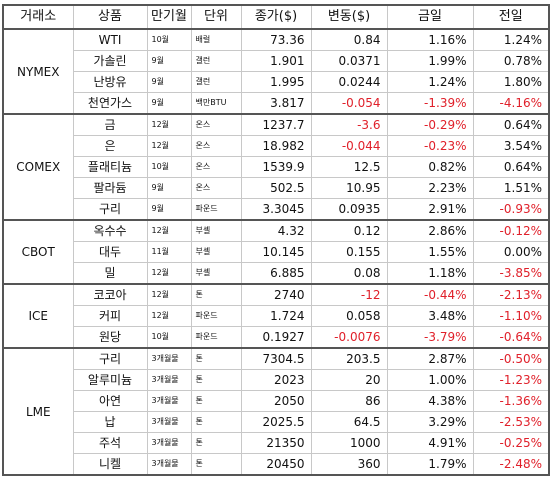 The image size is (550, 481). What do you see at coordinates (110, 82) in the screenshot?
I see `item-cell: 난방유` at bounding box center [110, 82].